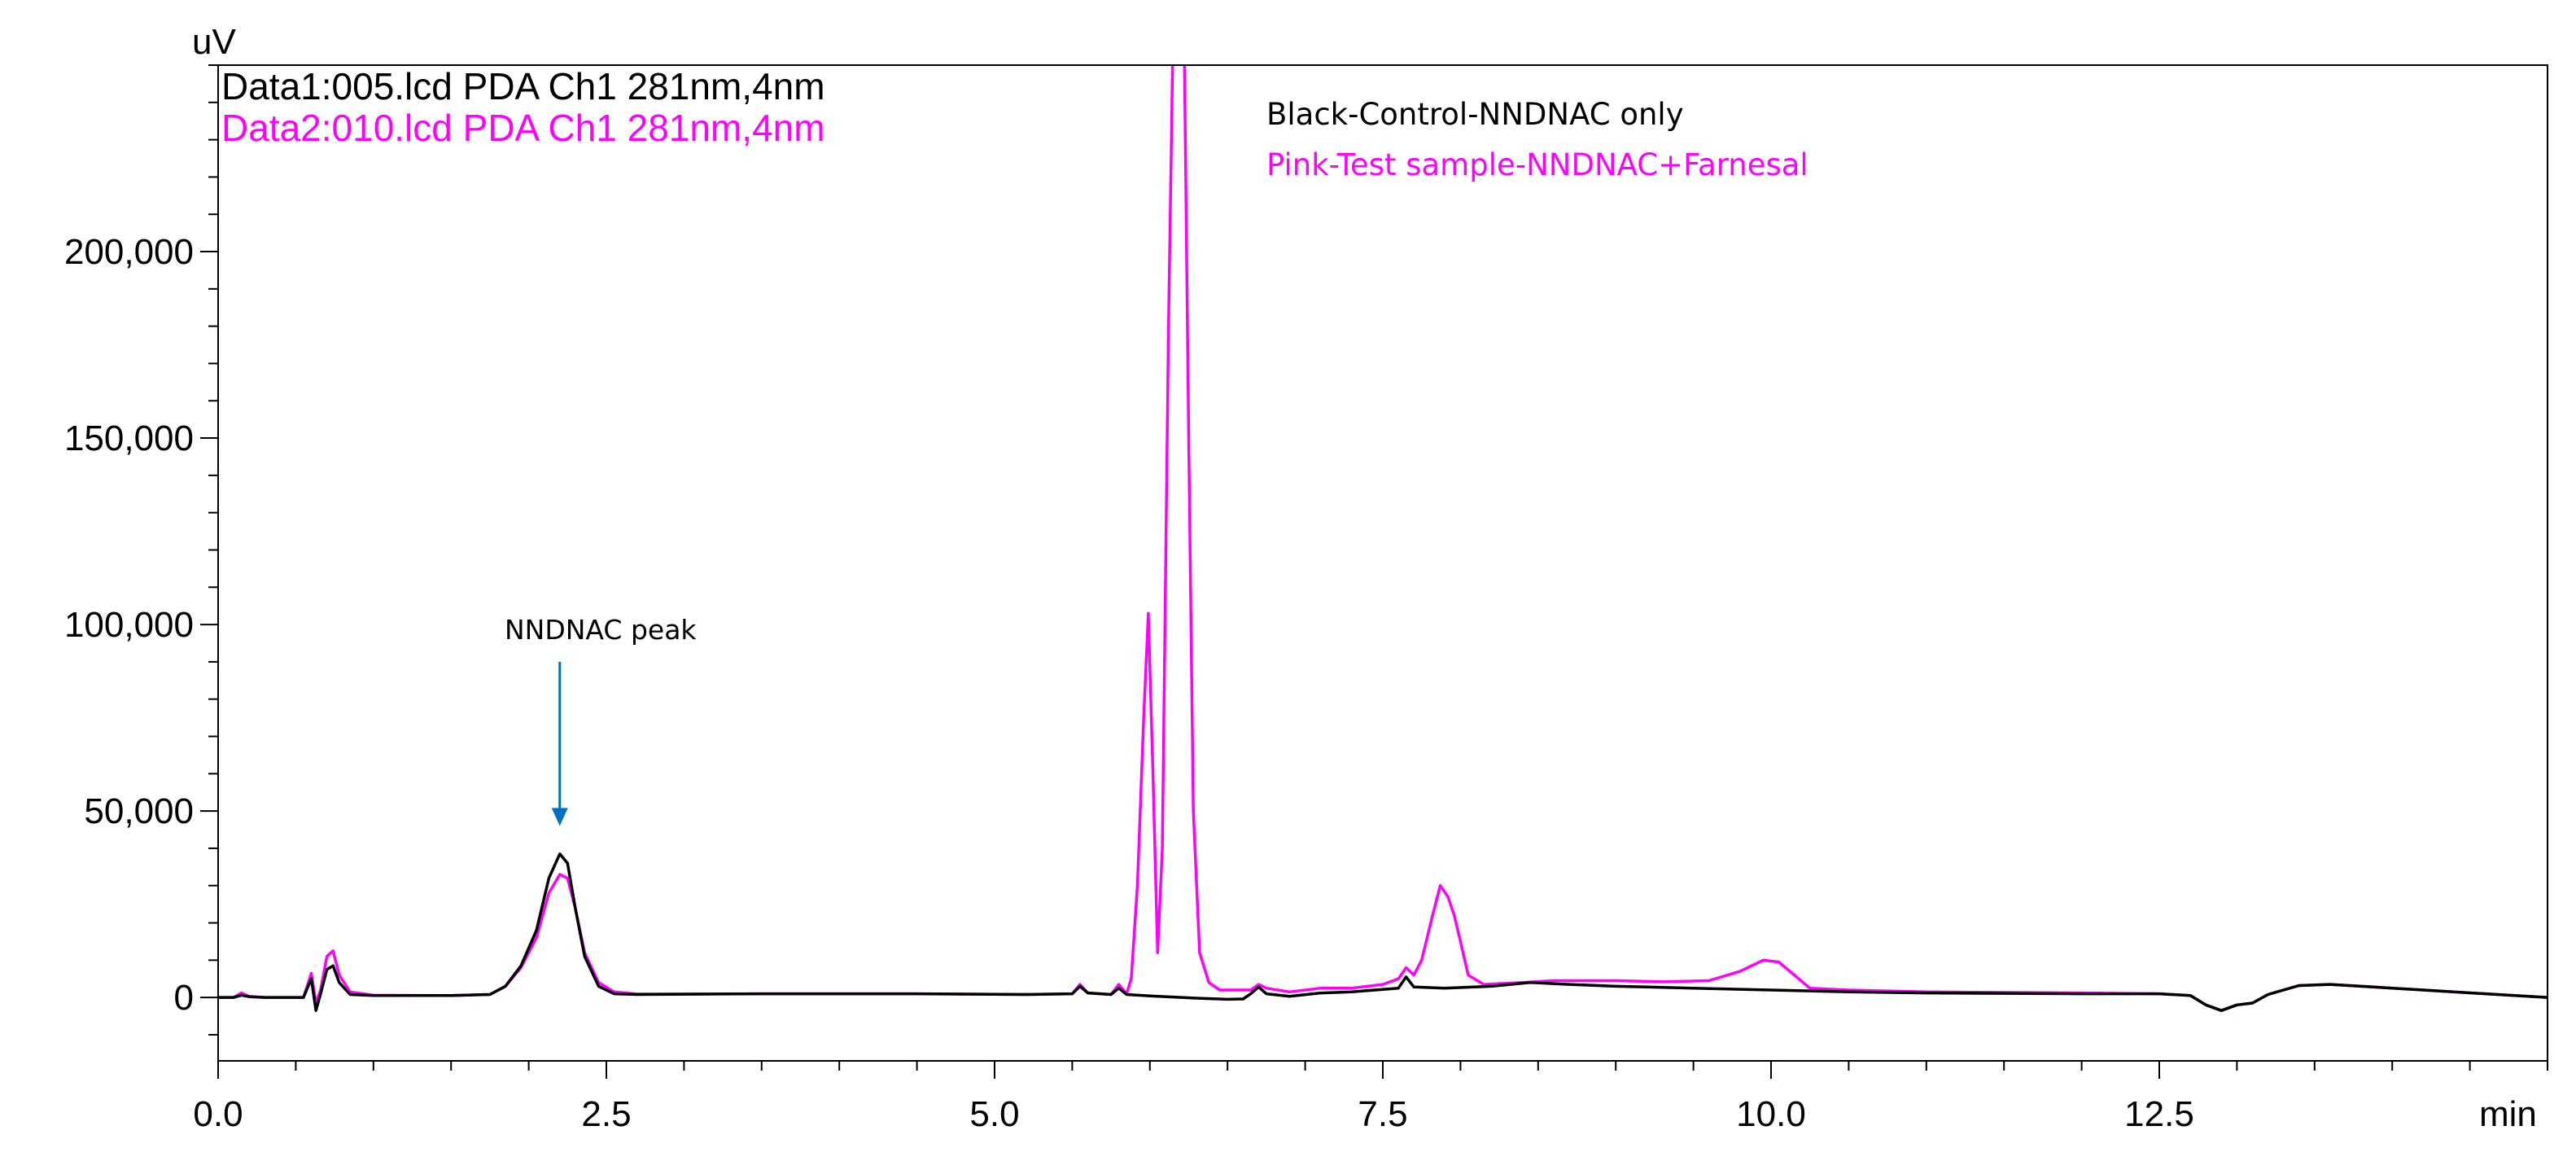 Image resolution: width=2576 pixels, height=1161 pixels. I want to click on x-tick-label: 7.5, so click(1382, 1114).